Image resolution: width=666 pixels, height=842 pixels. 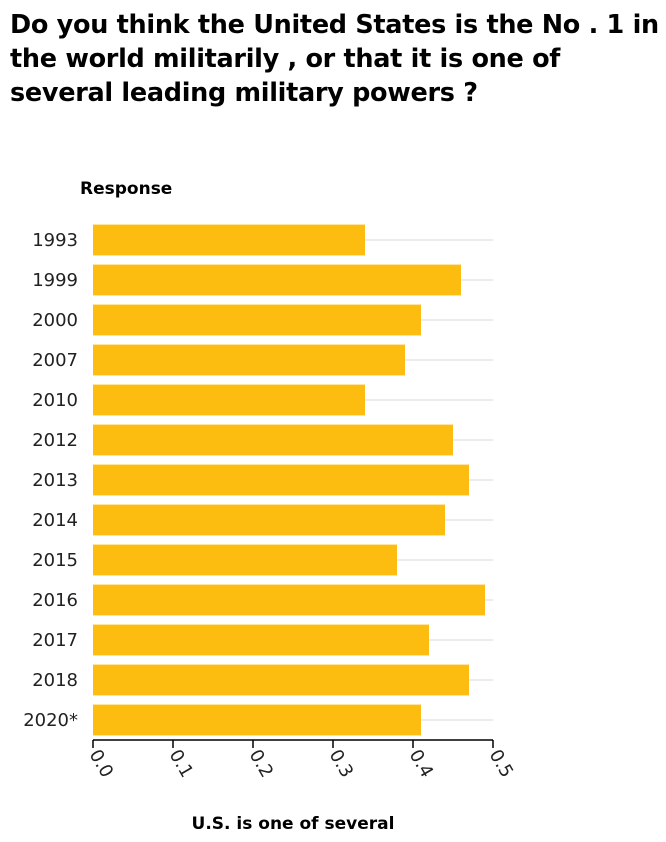 I want to click on y-tick-label: 2018, so click(x=55, y=680).